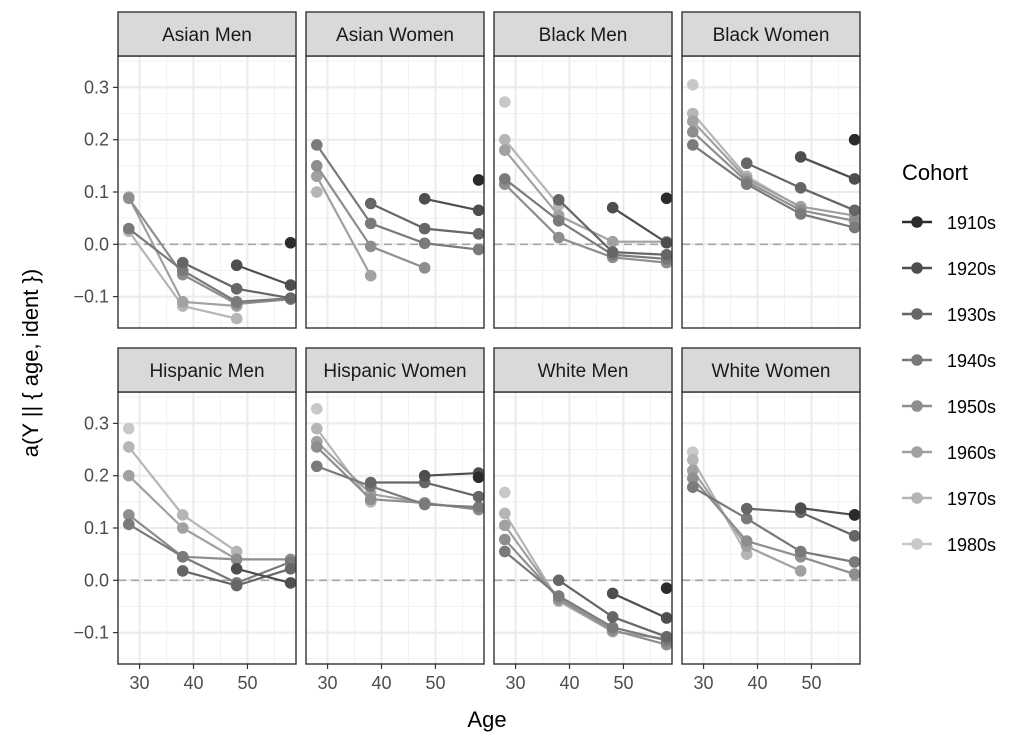  Describe the element at coordinates (949, 545) in the screenshot. I see `legend-entry-1980s: 1980s` at that location.